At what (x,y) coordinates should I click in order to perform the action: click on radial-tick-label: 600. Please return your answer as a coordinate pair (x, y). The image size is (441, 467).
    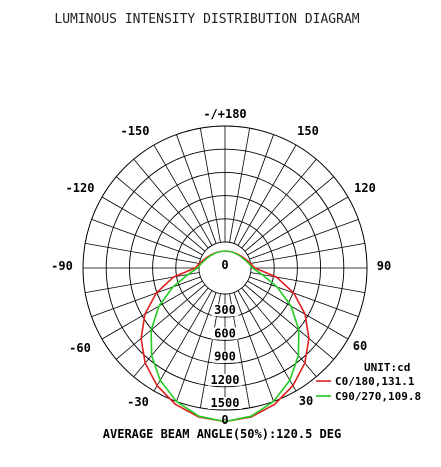
    Looking at the image, I should click on (225, 333).